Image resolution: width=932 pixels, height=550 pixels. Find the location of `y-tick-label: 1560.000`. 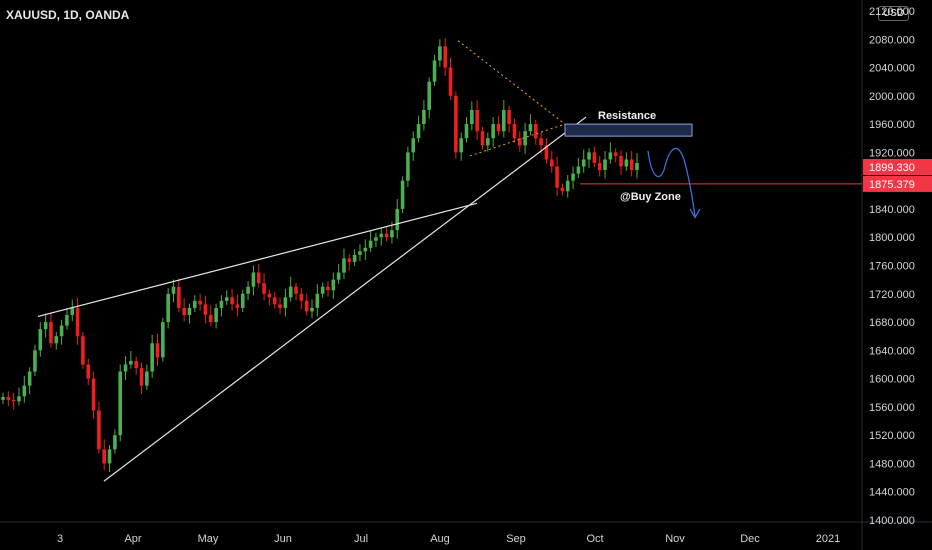

y-tick-label: 1560.000 is located at coordinates (892, 408).